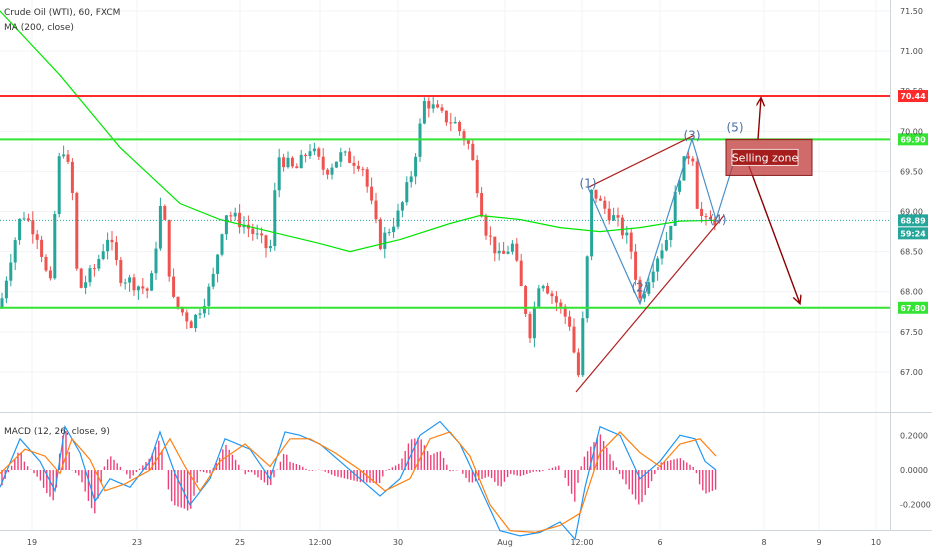 The width and height of the screenshot is (932, 550). What do you see at coordinates (398, 542) in the screenshot?
I see `time-tick-label: 30` at bounding box center [398, 542].